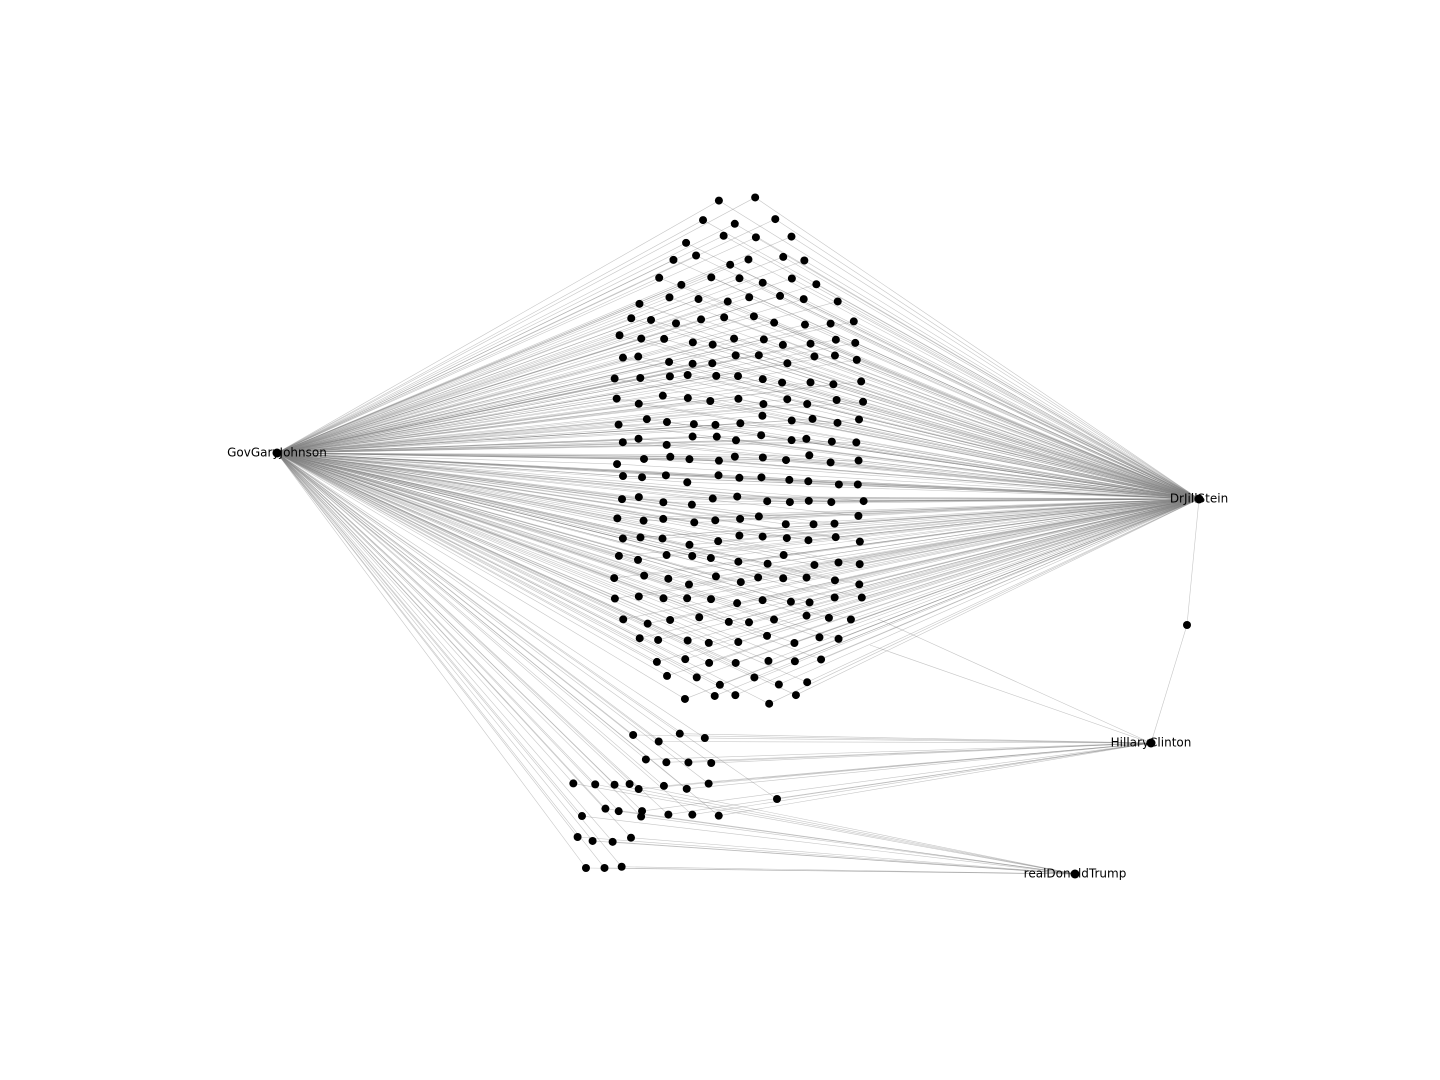 The height and width of the screenshot is (1080, 1440). I want to click on edge-mid-cluster-johnson, so click(467, 597).